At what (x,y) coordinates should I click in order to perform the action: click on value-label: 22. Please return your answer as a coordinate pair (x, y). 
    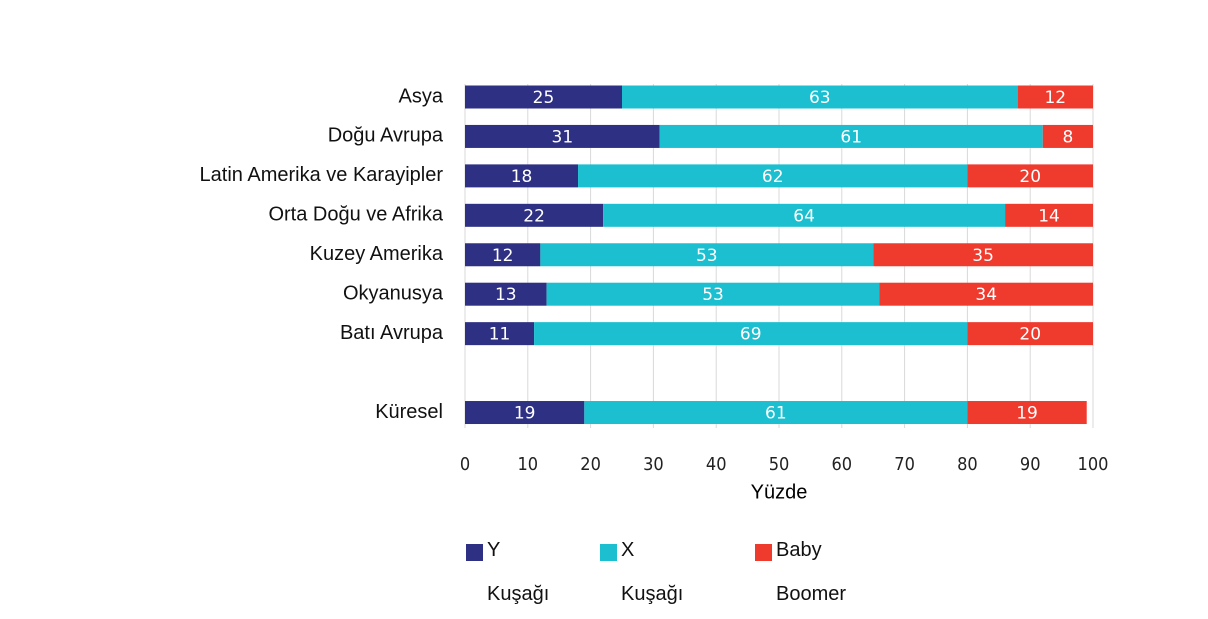
    Looking at the image, I should click on (534, 216).